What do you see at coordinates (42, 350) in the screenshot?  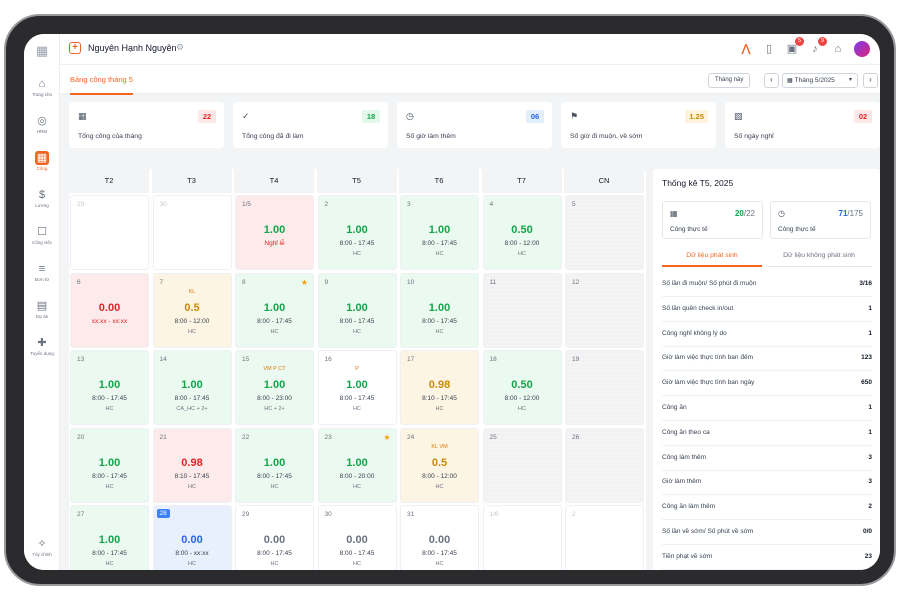 I see `sidebar-item-7: ✚ Tuyển dụng` at bounding box center [42, 350].